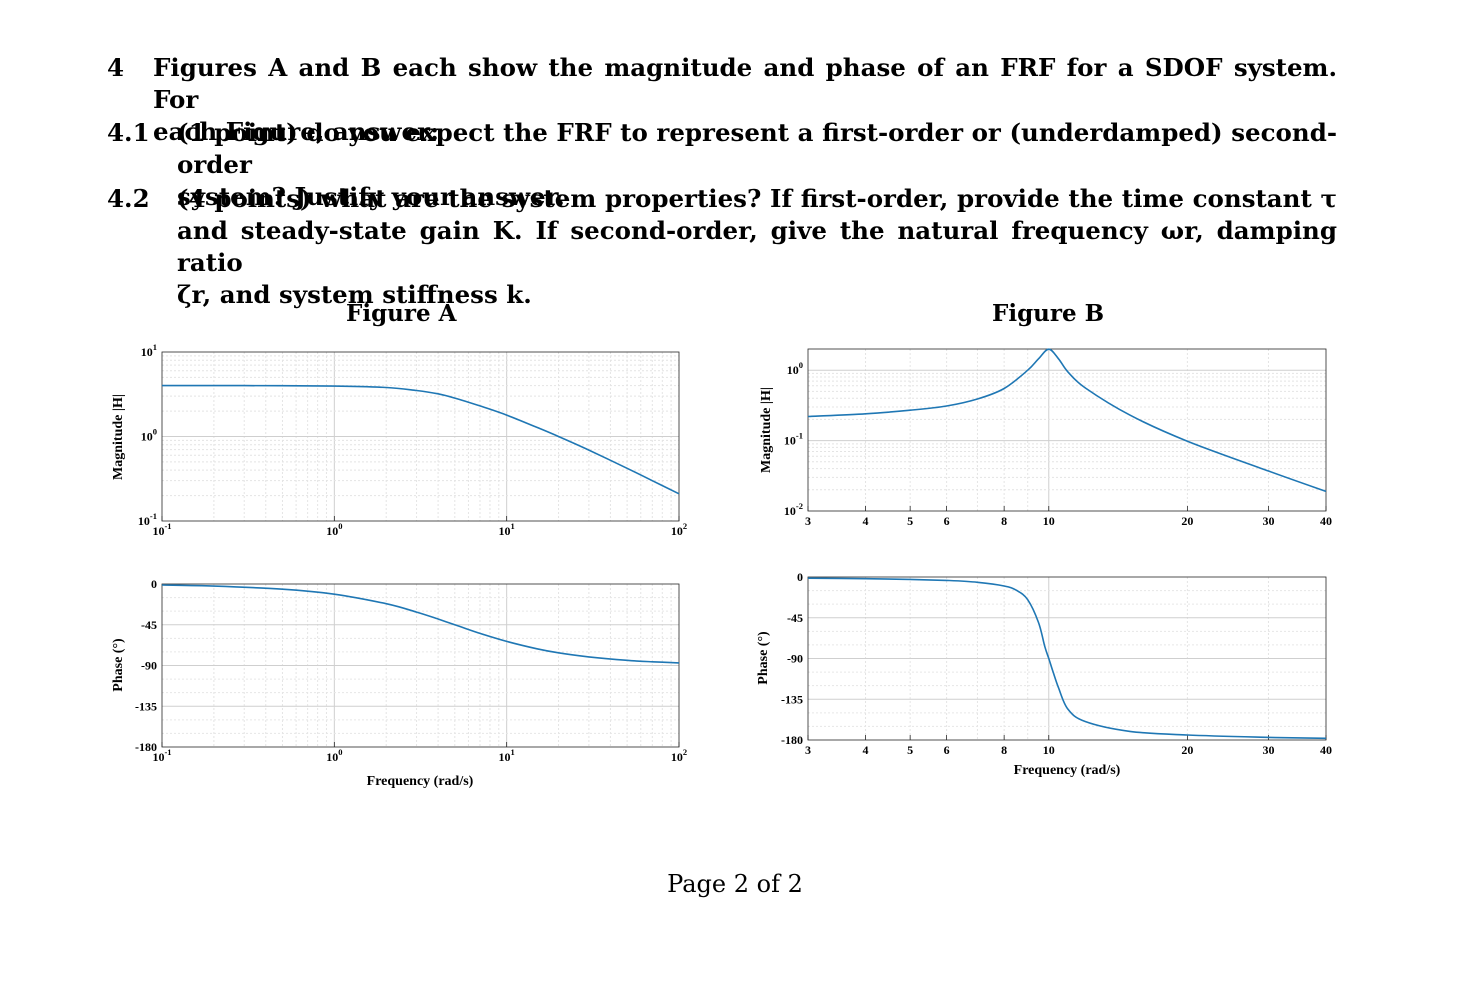  Describe the element at coordinates (371, 196) in the screenshot. I see `part-4-1-line2: system? Justify your answer.` at that location.